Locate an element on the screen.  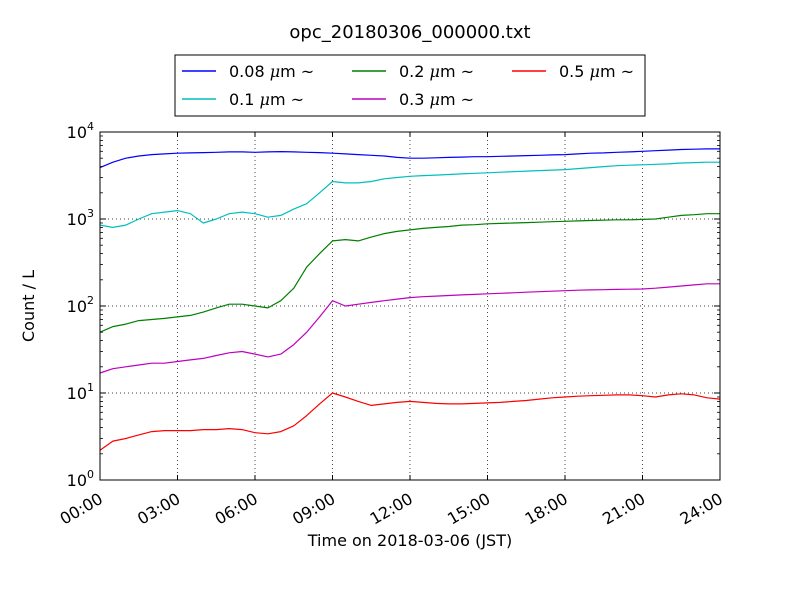
legend-label-2: 0.1 μm ~ is located at coordinates (266, 99).